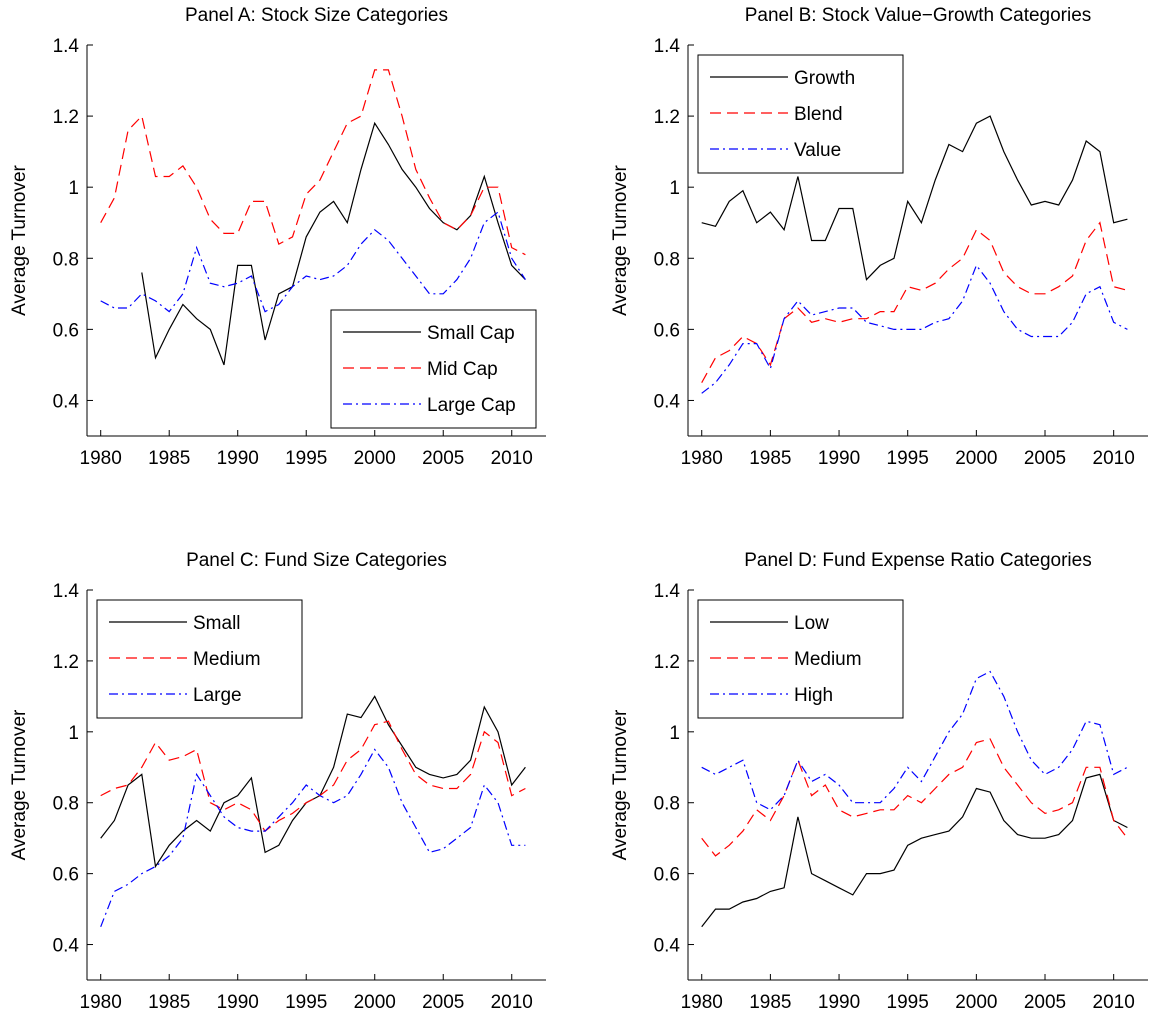  I want to click on panel-title: Panel C: Fund Size Categories, so click(316, 560).